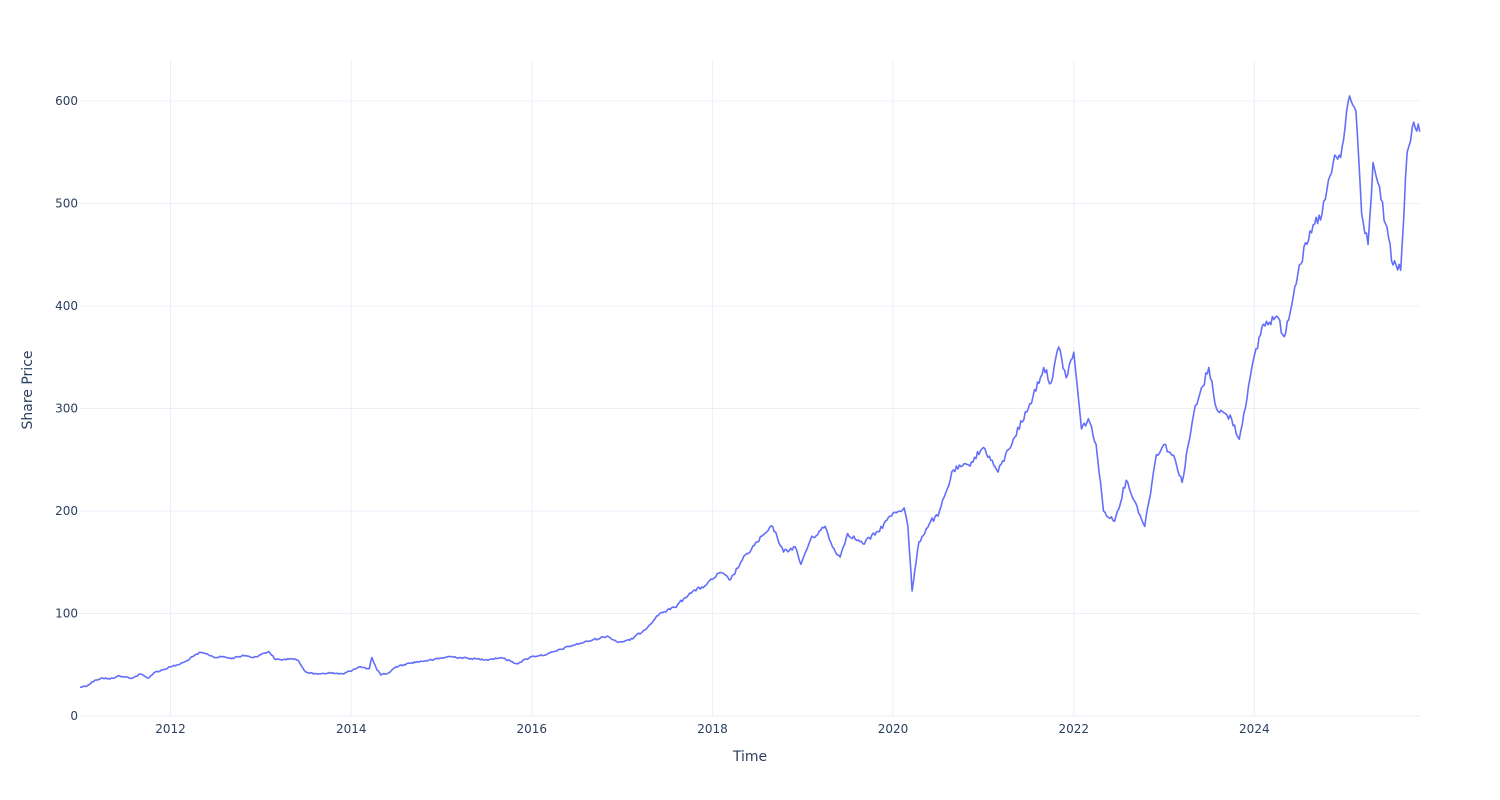  I want to click on x-tick-label: 2012, so click(170, 729).